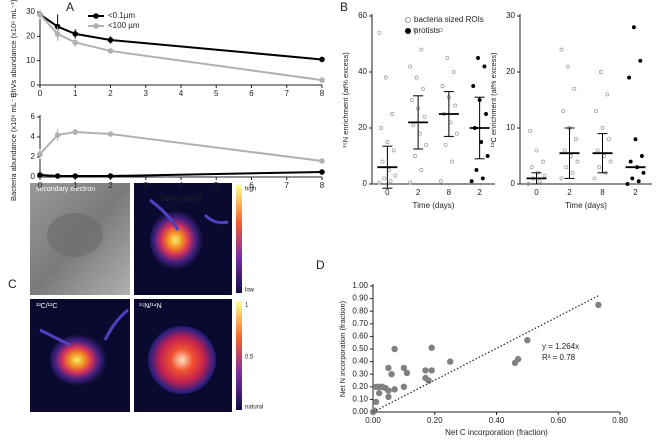 The image size is (666, 442). Describe the element at coordinates (70, 7) in the screenshot. I see `panel-label: A` at that location.